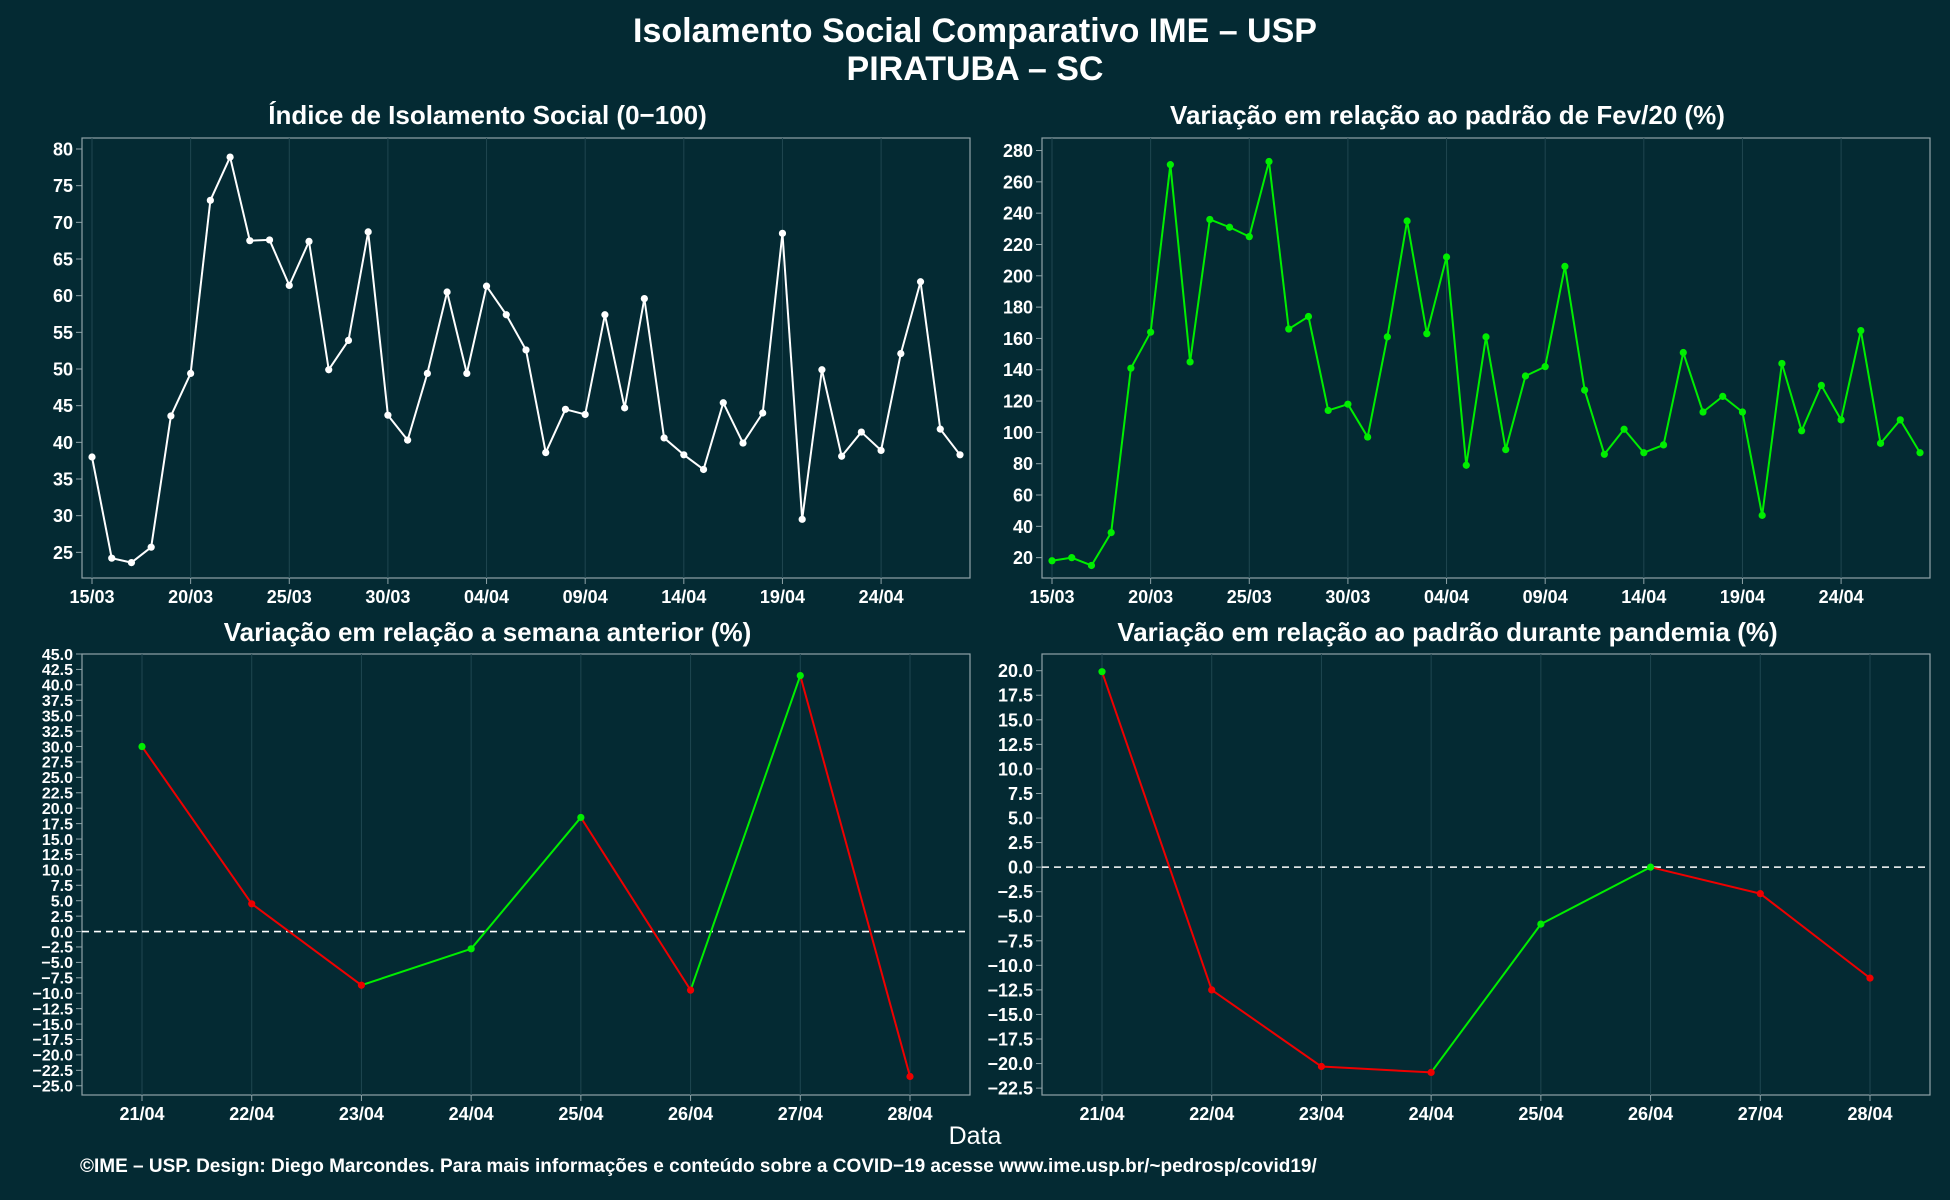 The image size is (1950, 1200). Describe the element at coordinates (1015, 769) in the screenshot. I see `y-tick-label: 10.0` at that location.